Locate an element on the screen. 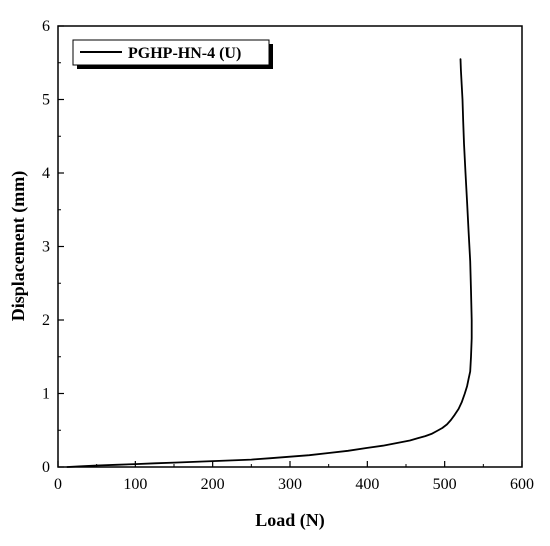 Image resolution: width=550 pixels, height=546 pixels. y-tick-label: 3 is located at coordinates (46, 247).